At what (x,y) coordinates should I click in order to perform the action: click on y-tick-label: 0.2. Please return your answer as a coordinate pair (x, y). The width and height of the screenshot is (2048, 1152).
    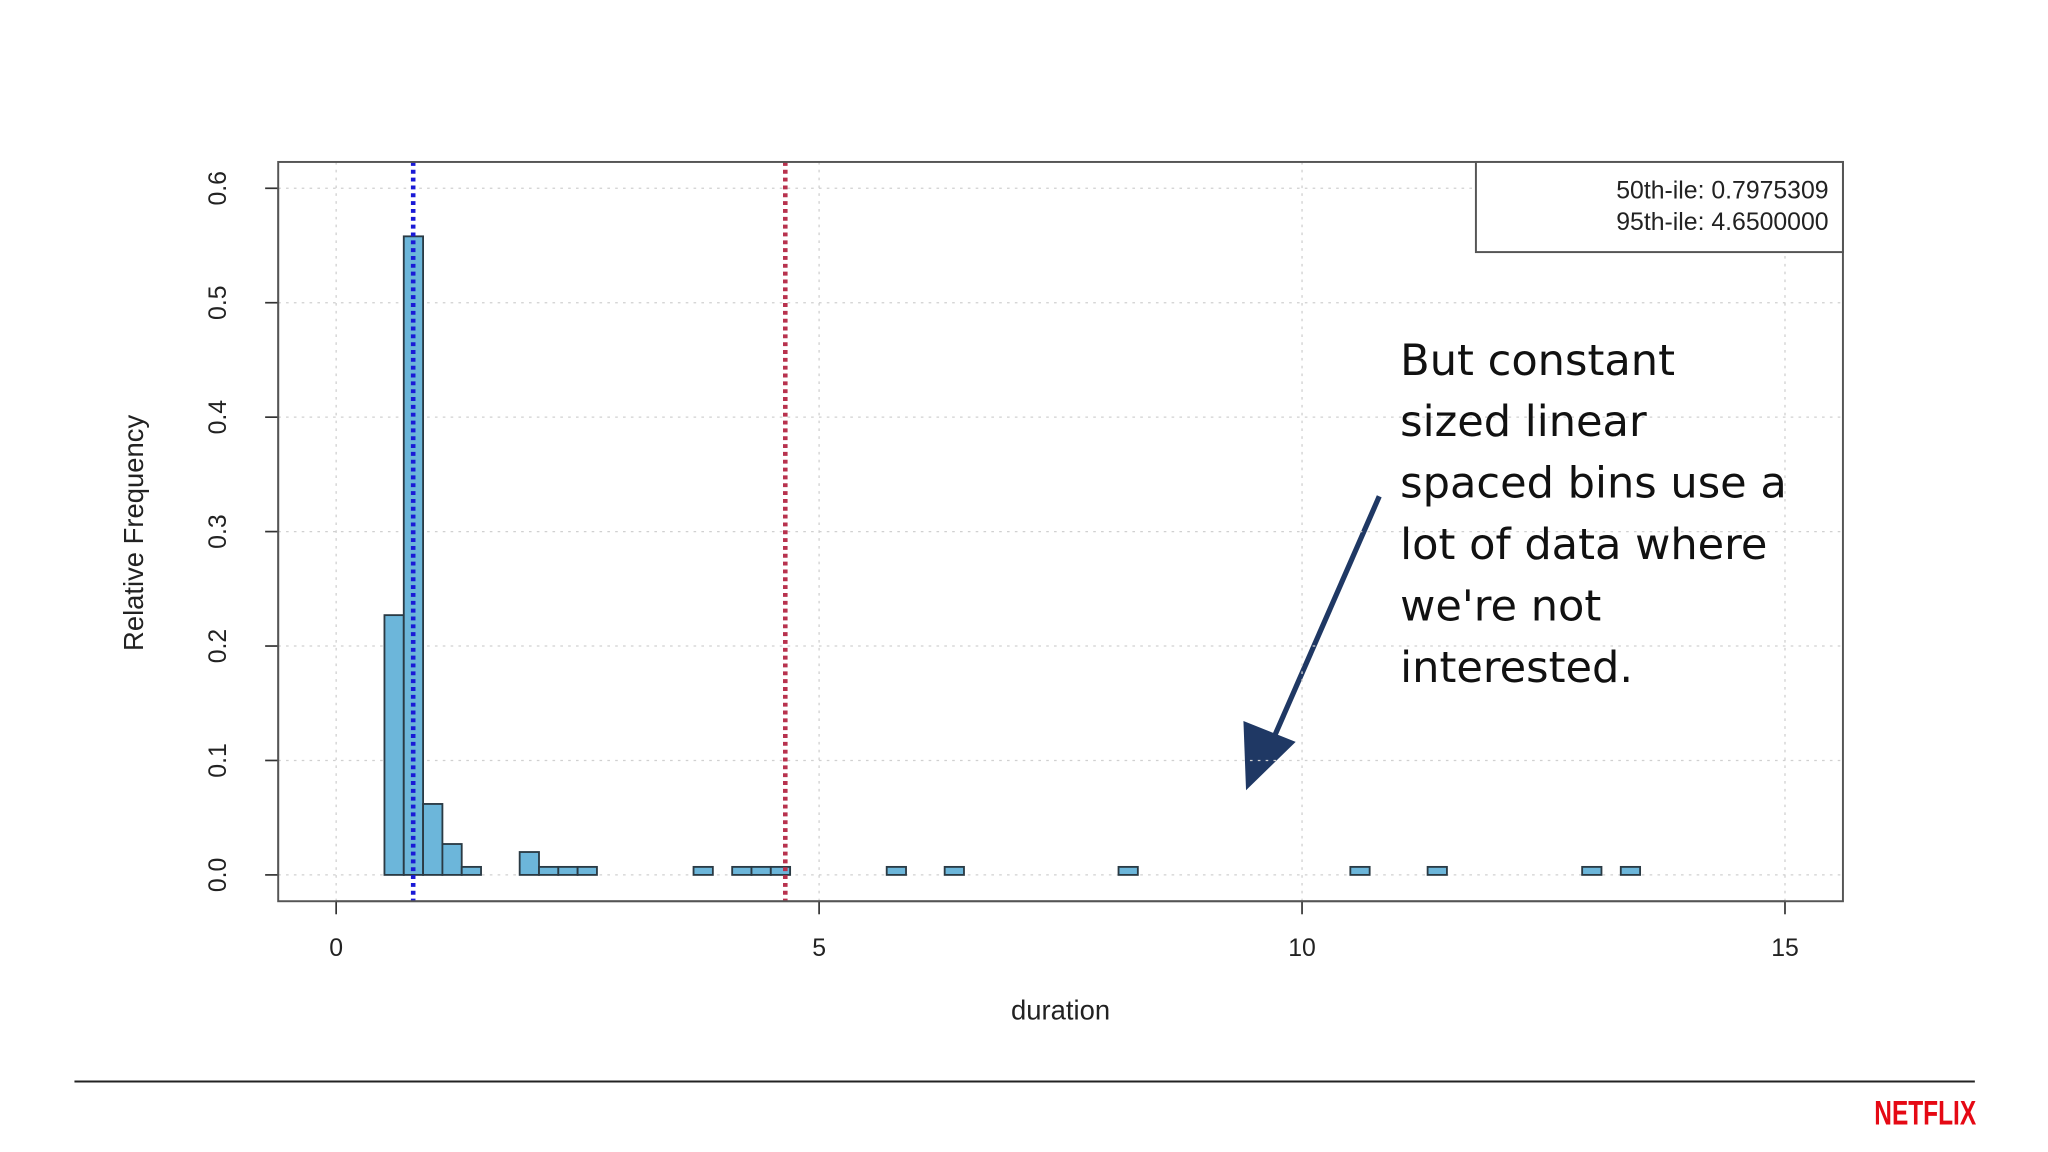
    Looking at the image, I should click on (218, 646).